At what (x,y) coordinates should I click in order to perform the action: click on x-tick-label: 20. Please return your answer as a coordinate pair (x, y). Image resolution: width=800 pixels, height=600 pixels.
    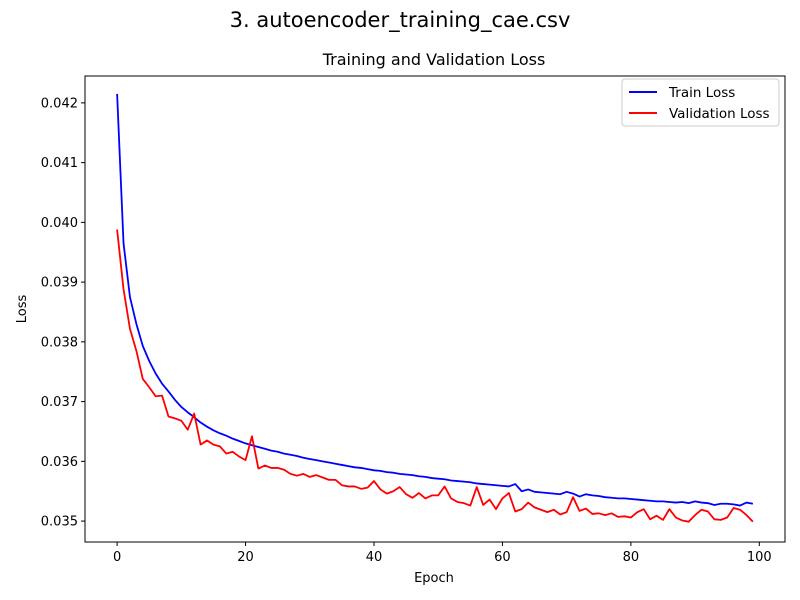
    Looking at the image, I should click on (245, 557).